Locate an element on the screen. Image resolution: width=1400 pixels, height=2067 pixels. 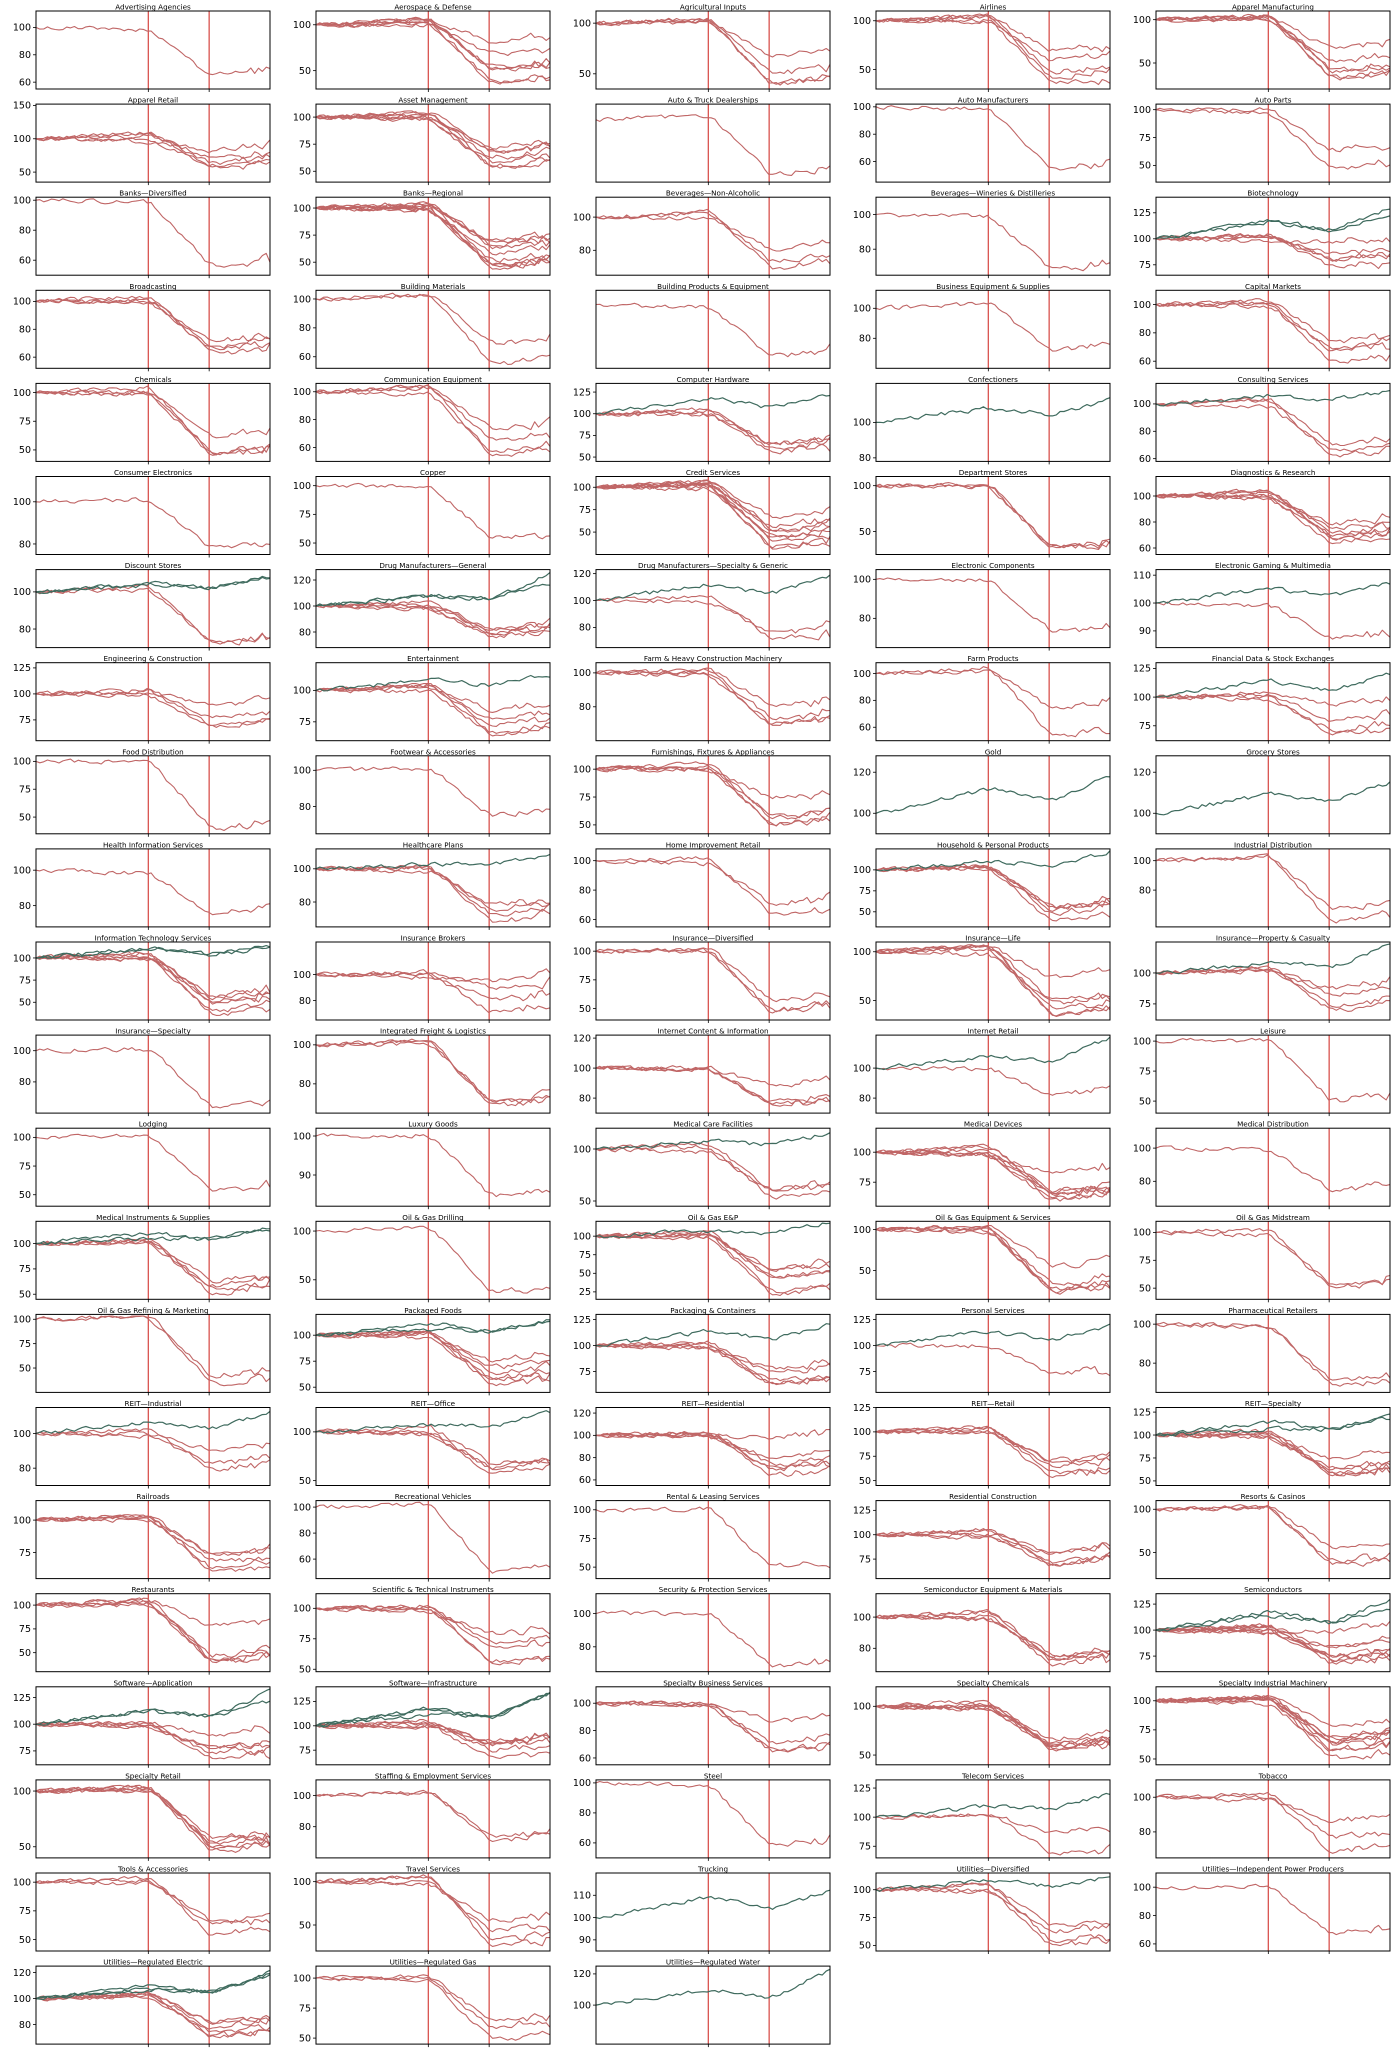
y-tick-label: 90 is located at coordinates (585, 1940).